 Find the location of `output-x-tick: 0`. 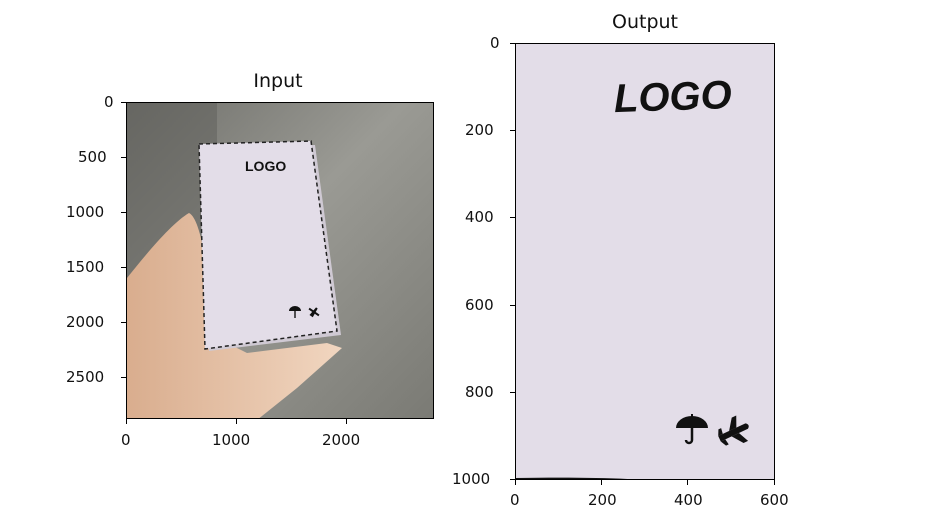

output-x-tick: 0 is located at coordinates (515, 500).